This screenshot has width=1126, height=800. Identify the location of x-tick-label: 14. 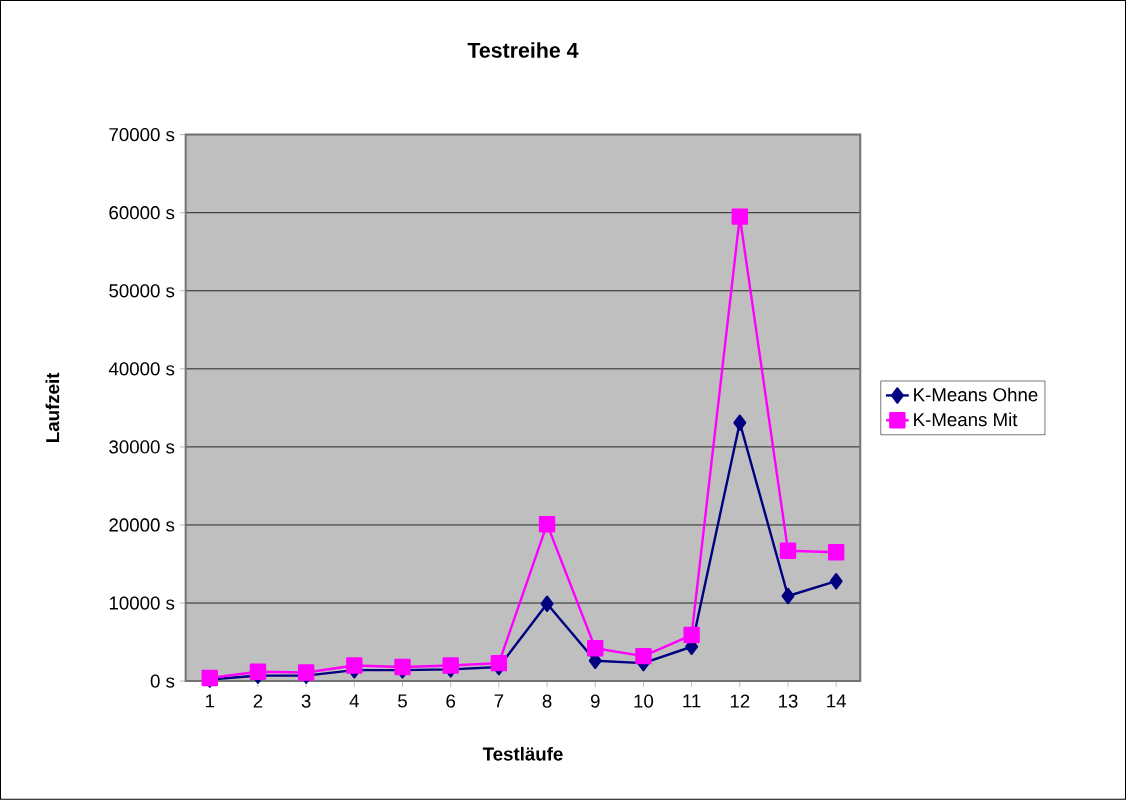
(837, 701).